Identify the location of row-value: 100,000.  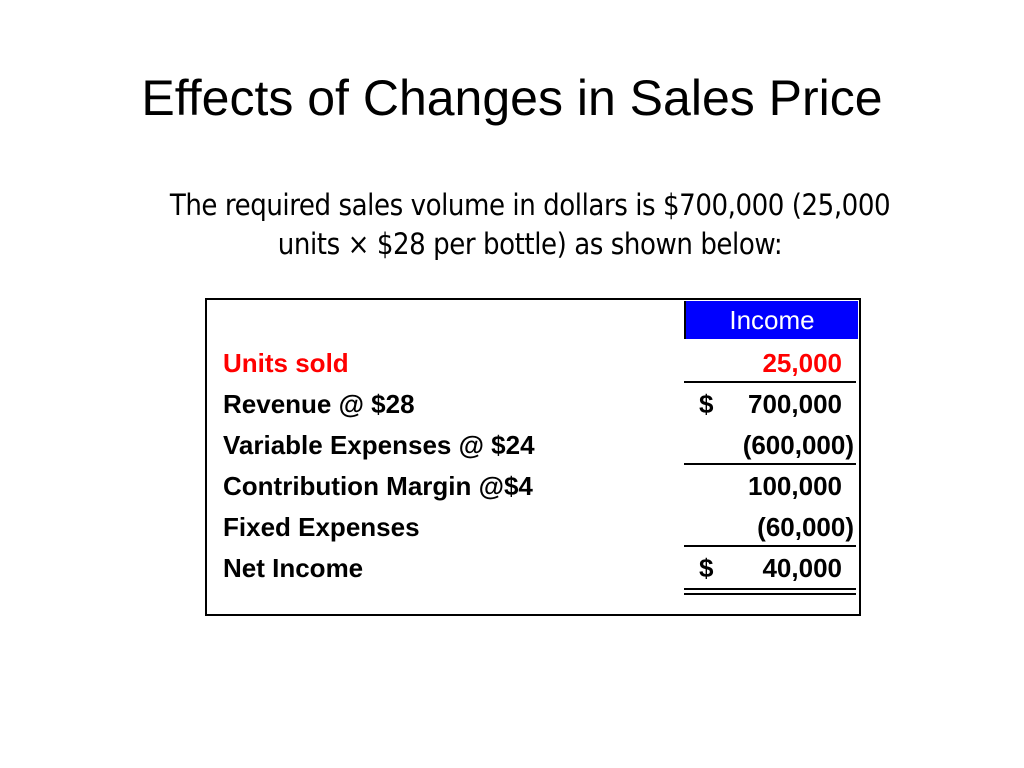
(795, 486).